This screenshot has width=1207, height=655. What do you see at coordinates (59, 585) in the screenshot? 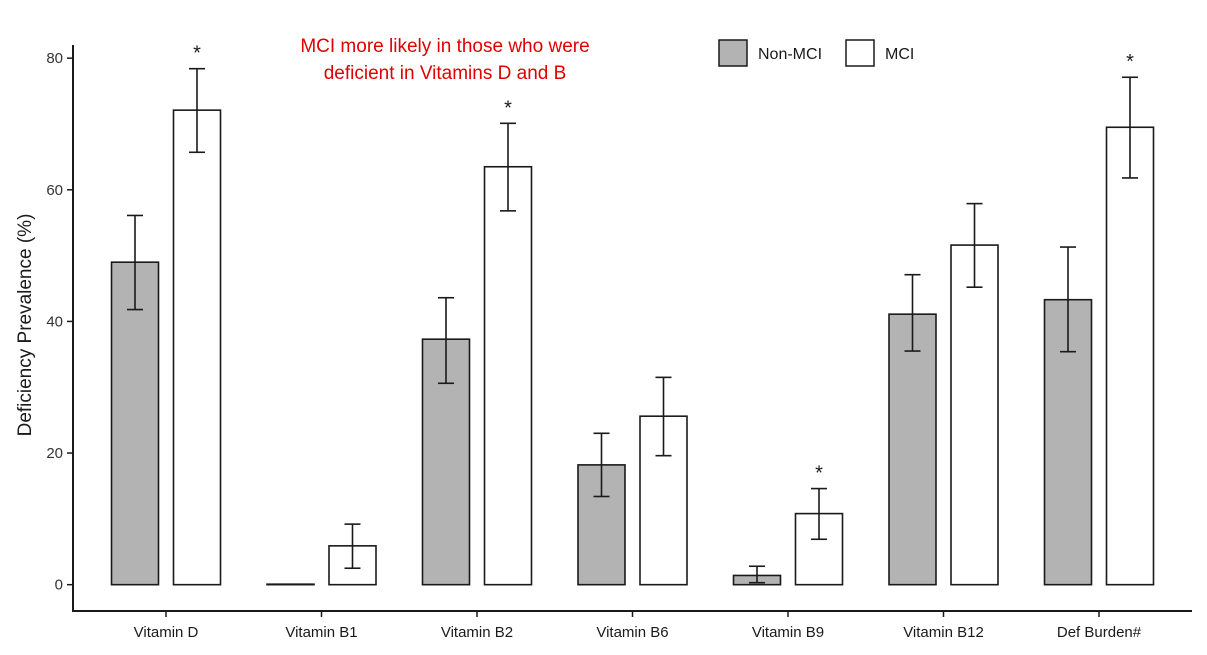
I see `y-tick-label: 0` at bounding box center [59, 585].